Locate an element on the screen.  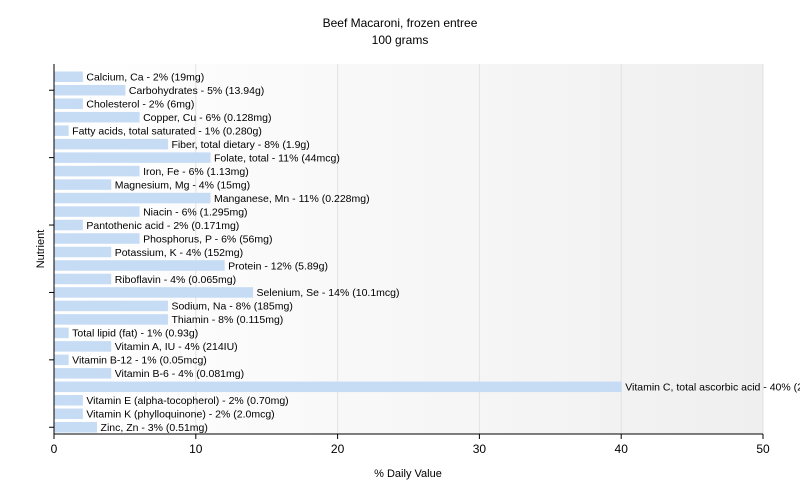
bar-label: Calcium, Ca - 2% (19mg) is located at coordinates (145, 78).